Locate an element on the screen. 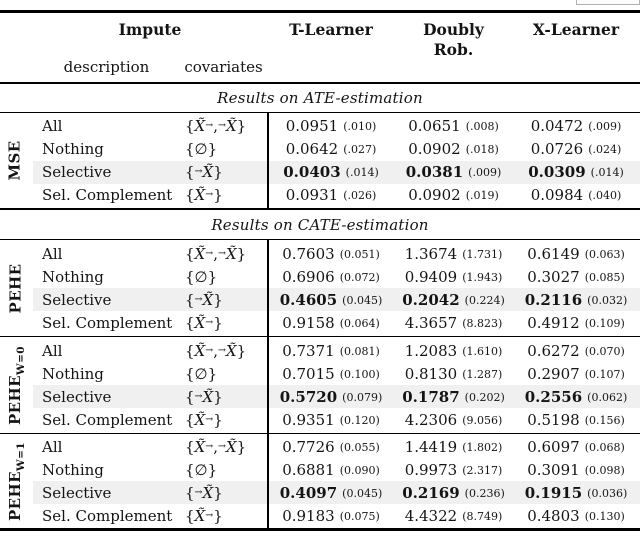  std-value: (.024) is located at coordinates (605, 149).